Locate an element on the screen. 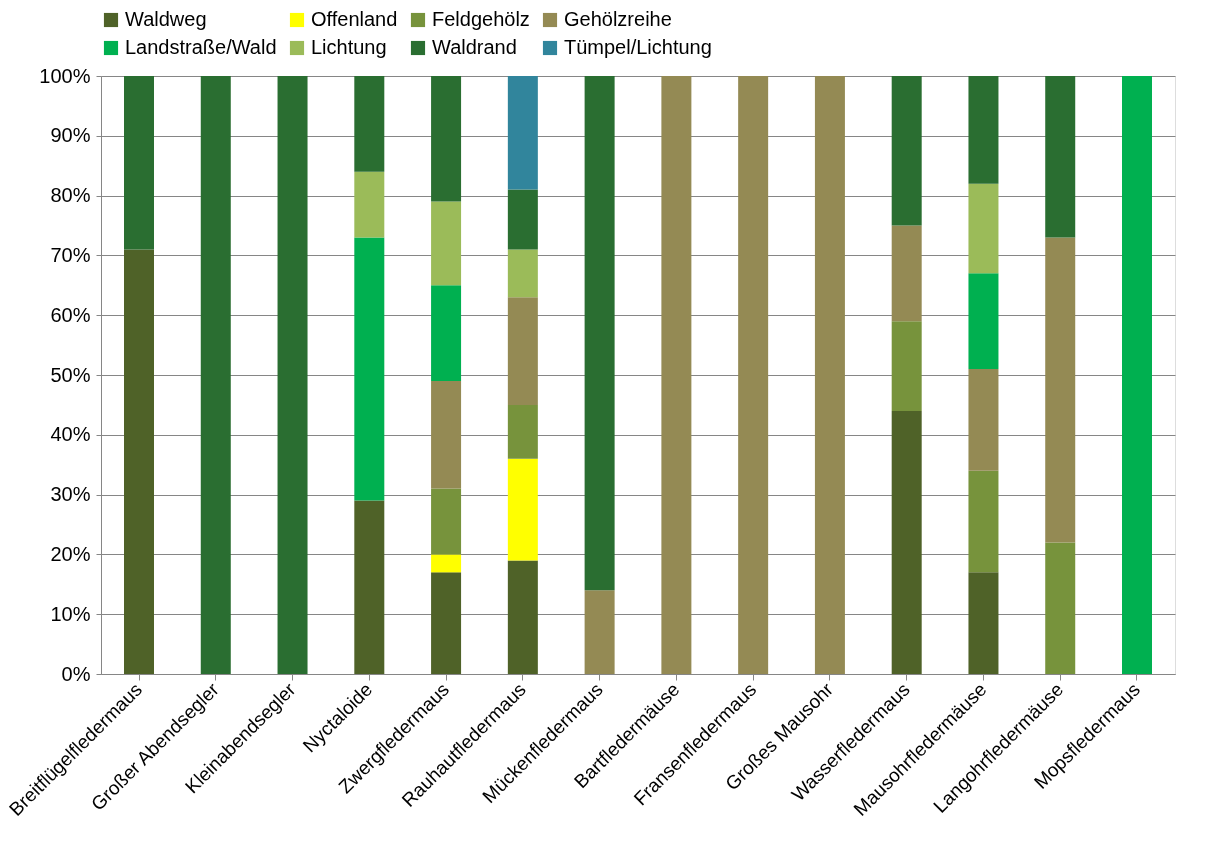  y-tick-label: 40% is located at coordinates (70, 434).